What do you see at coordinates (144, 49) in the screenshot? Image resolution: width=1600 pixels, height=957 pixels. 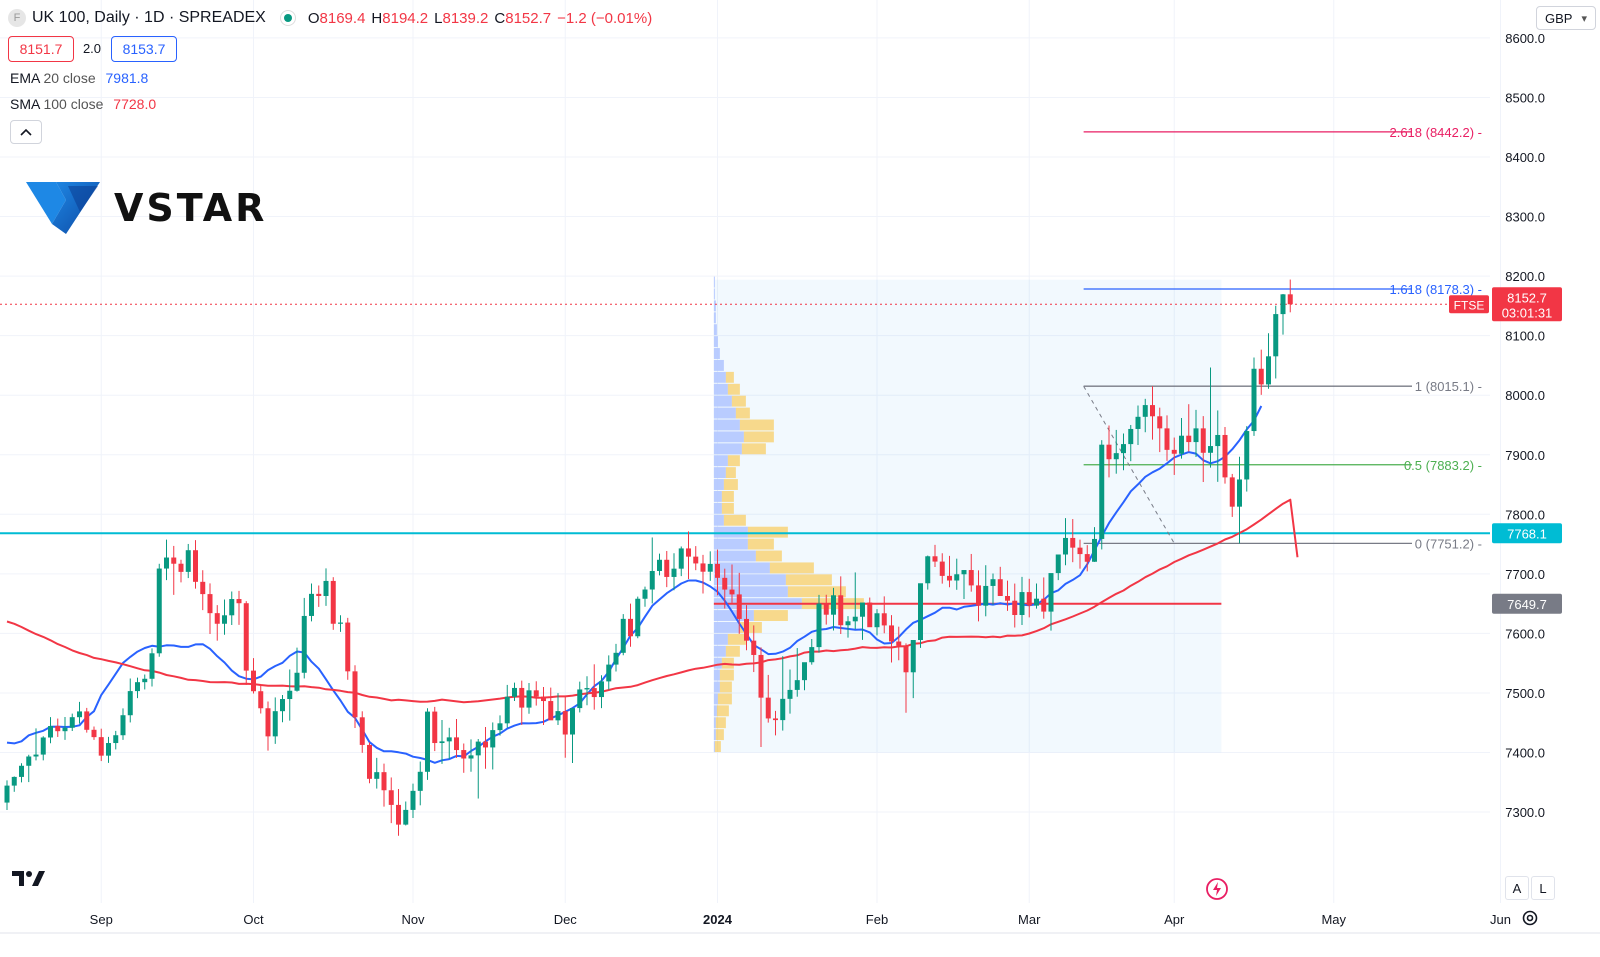 I see `buy-price-box: 8153.7` at bounding box center [144, 49].